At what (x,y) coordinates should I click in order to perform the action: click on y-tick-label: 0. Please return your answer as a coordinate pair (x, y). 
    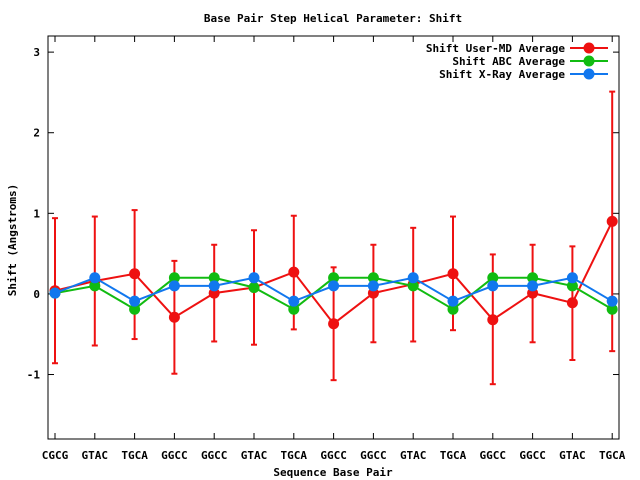
    Looking at the image, I should click on (36, 294).